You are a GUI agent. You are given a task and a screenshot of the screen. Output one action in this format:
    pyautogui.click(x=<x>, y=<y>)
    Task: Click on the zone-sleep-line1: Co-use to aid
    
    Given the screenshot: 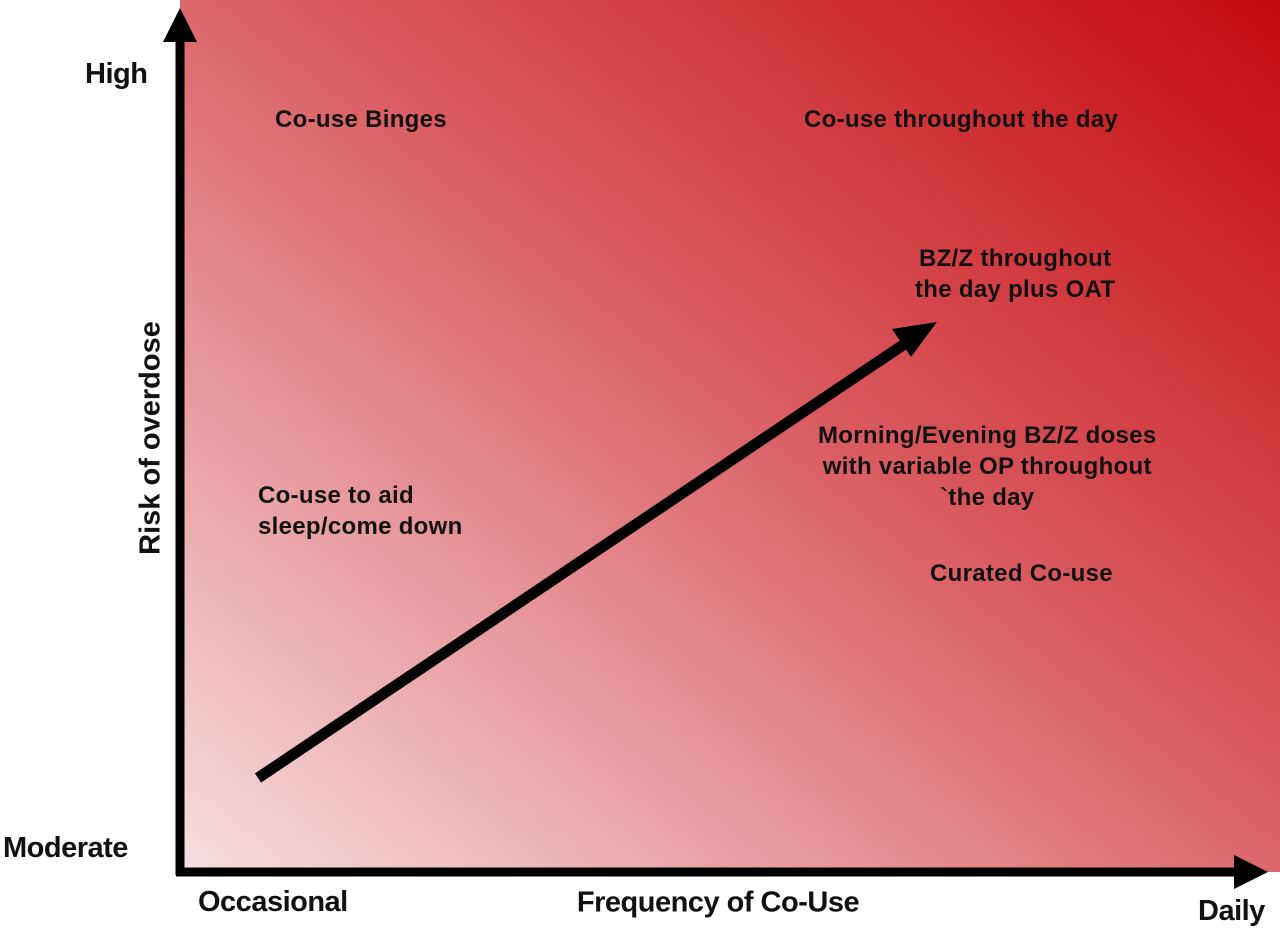 What is the action you would take?
    pyautogui.click(x=336, y=495)
    